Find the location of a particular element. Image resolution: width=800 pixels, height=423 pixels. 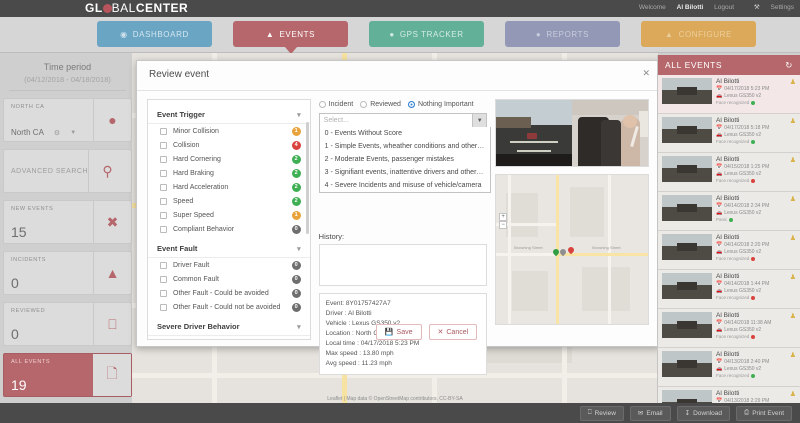

settings-link: ⚒ Settings is located at coordinates (769, 7).